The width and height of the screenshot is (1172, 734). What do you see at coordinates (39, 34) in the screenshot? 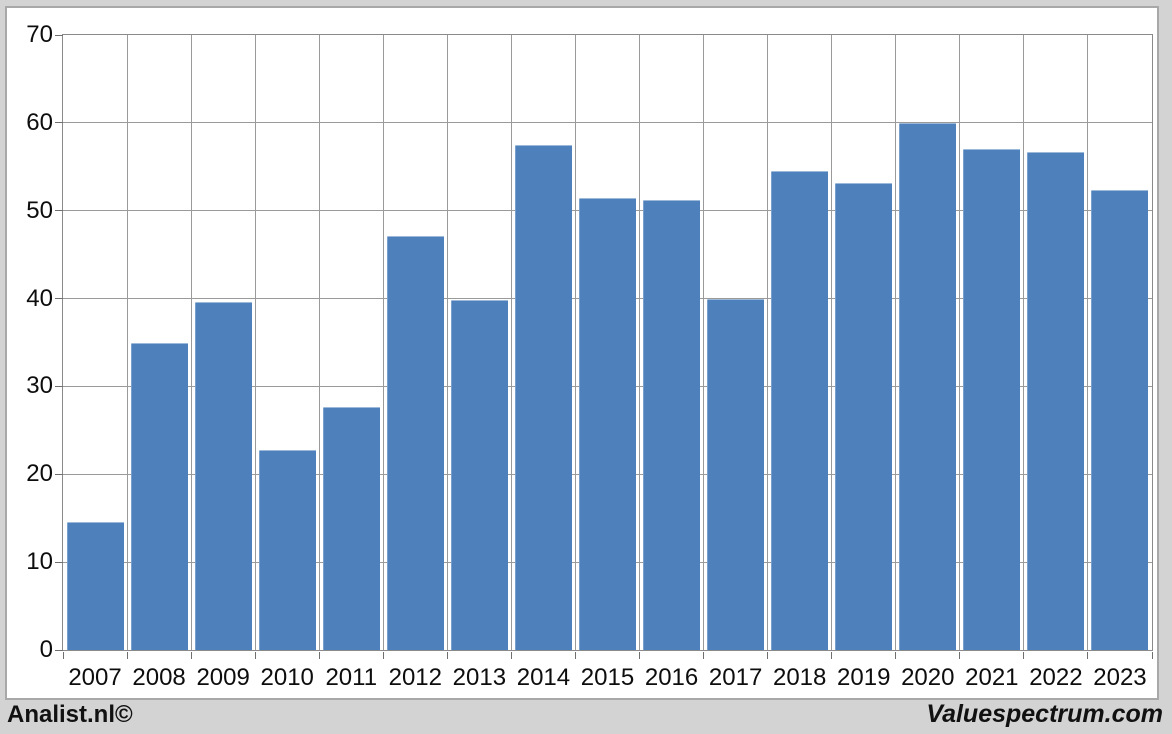
I see `y-tick-label-70: 70` at bounding box center [39, 34].